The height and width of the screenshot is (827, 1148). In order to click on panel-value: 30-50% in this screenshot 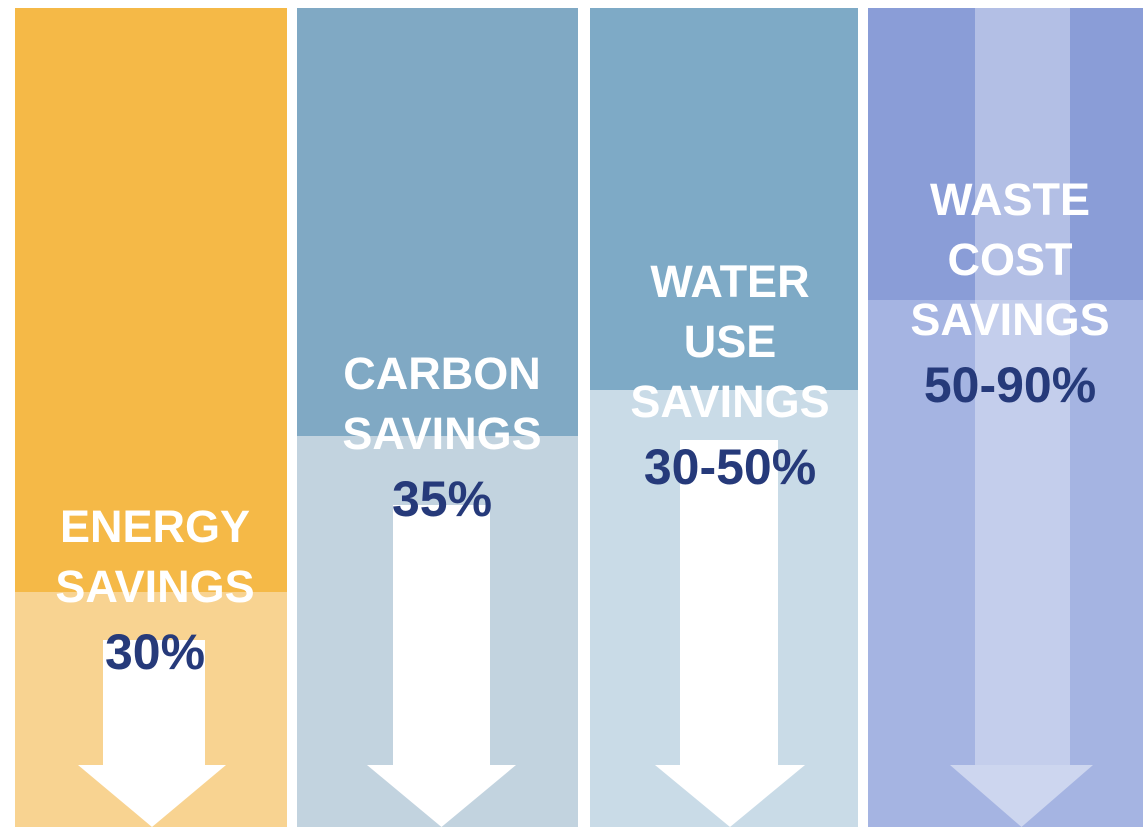, I will do `click(730, 467)`.